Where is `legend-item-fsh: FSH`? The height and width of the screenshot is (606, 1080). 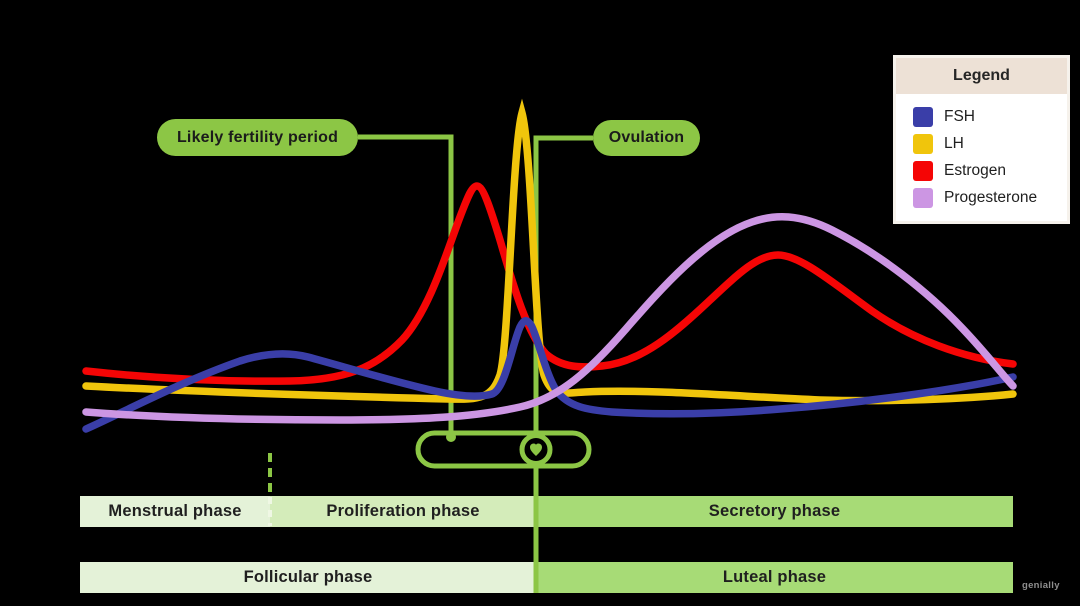 legend-item-fsh: FSH is located at coordinates (985, 116).